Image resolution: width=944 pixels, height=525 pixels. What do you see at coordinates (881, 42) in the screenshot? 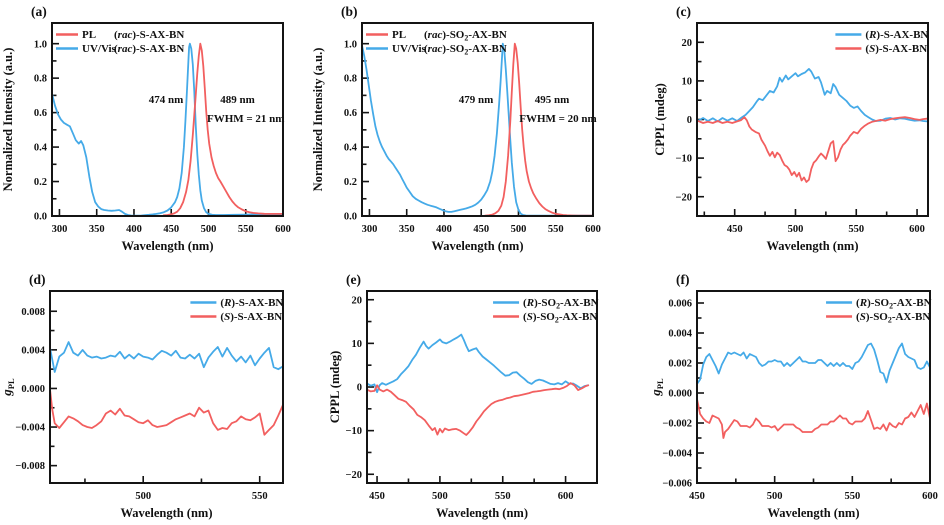
I see `legend: (R)-S-AX-BN (S)-S-AX-BN` at bounding box center [881, 42].